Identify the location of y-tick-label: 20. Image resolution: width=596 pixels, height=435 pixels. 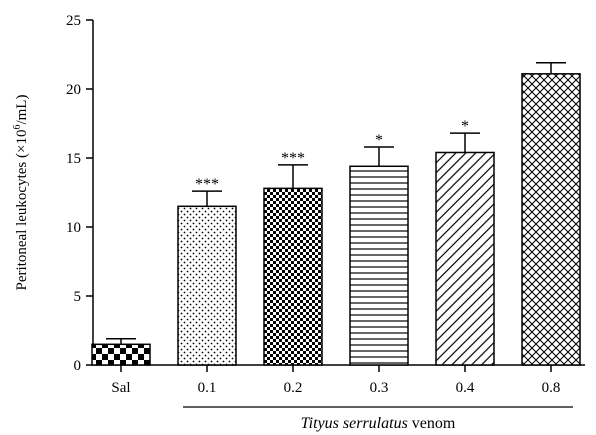
(73, 90).